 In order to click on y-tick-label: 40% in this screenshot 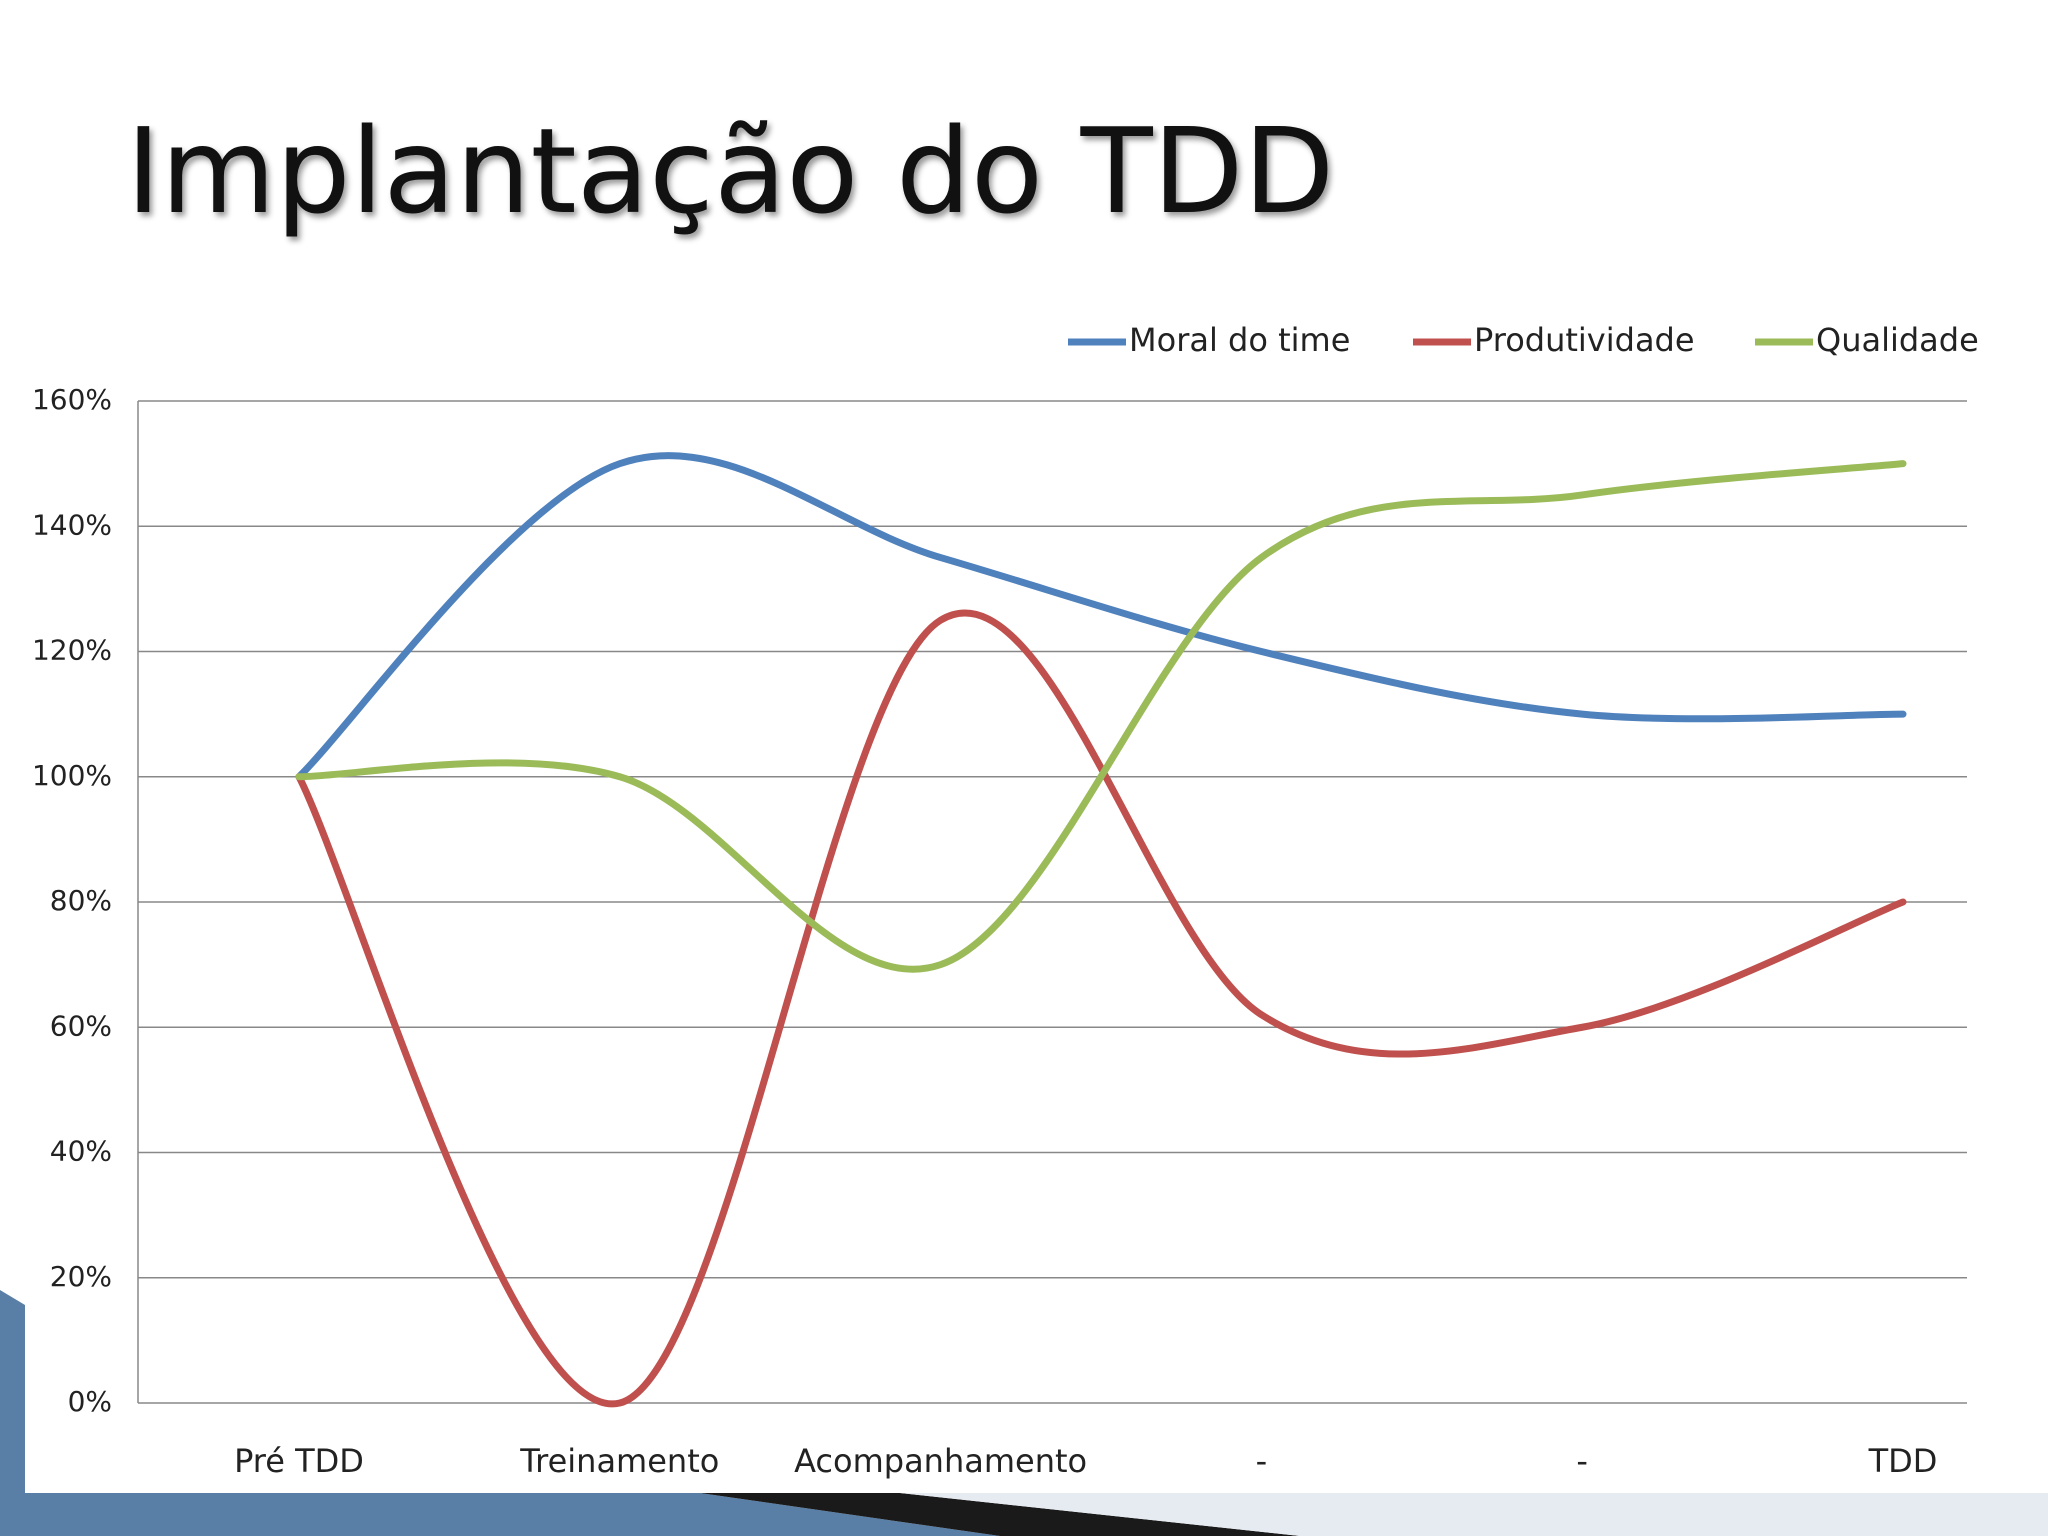, I will do `click(81, 1151)`.